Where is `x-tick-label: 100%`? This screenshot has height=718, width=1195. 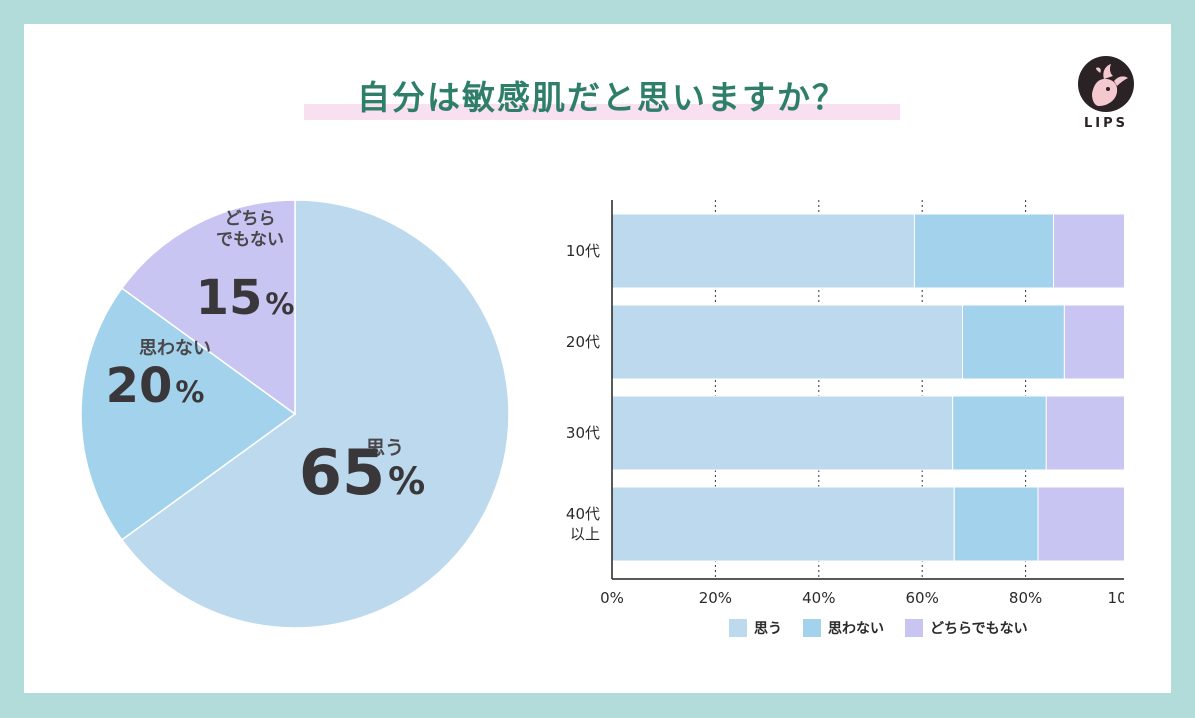
x-tick-label: 100% is located at coordinates (1116, 598).